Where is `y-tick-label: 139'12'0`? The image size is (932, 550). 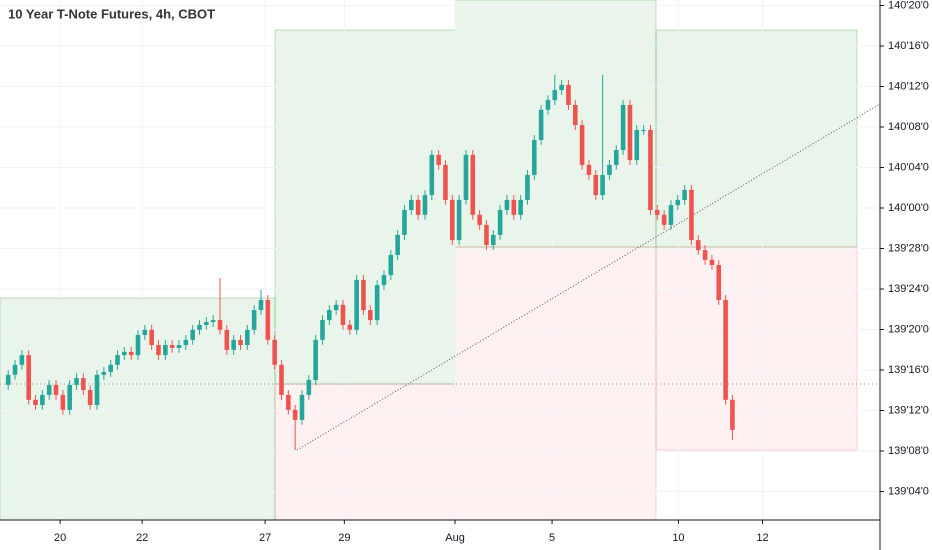
y-tick-label: 139'12'0 is located at coordinates (908, 410).